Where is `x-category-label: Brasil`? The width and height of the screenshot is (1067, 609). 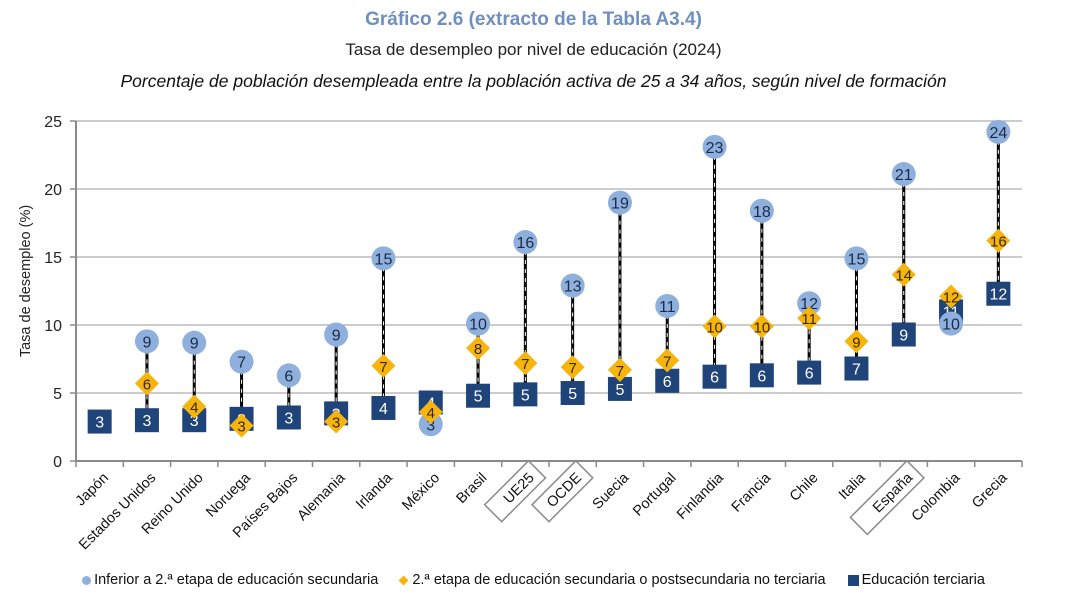
x-category-label: Brasil is located at coordinates (471, 488).